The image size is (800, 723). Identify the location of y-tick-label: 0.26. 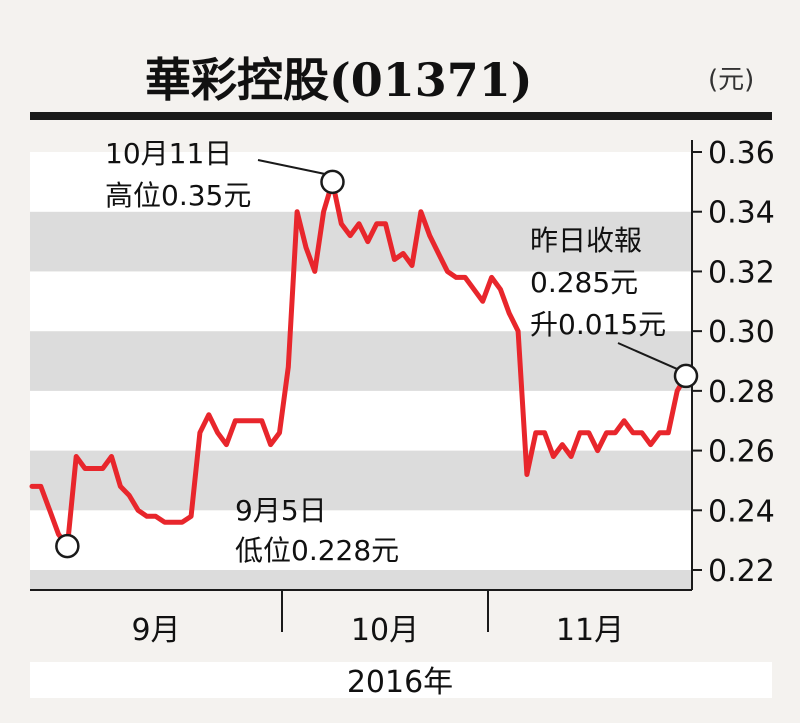
(741, 452).